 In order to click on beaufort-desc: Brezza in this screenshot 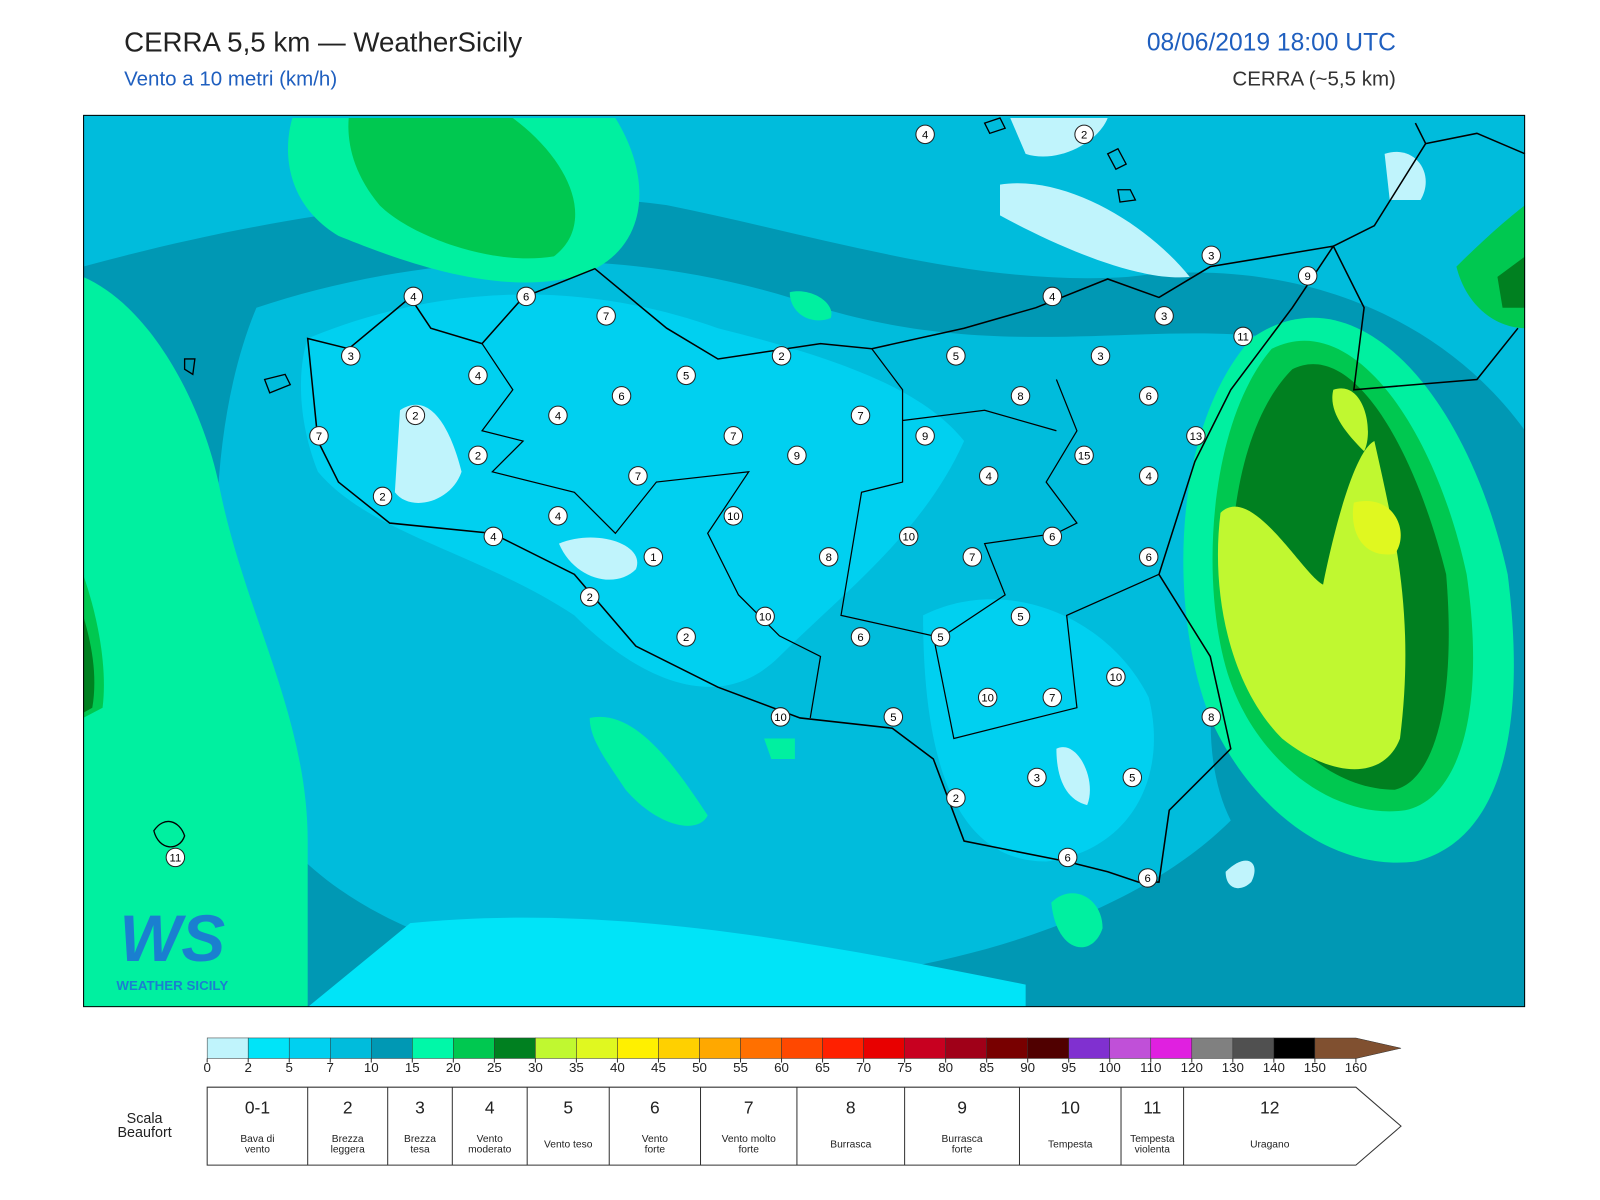, I will do `click(420, 1139)`.